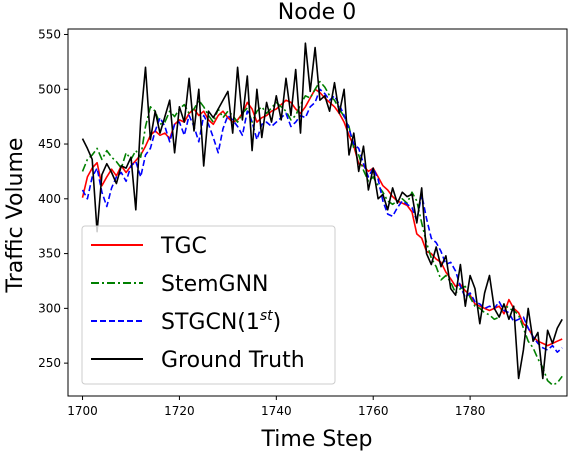 The height and width of the screenshot is (453, 568). Describe the element at coordinates (373, 411) in the screenshot. I see `x-tick-label: 1760` at that location.